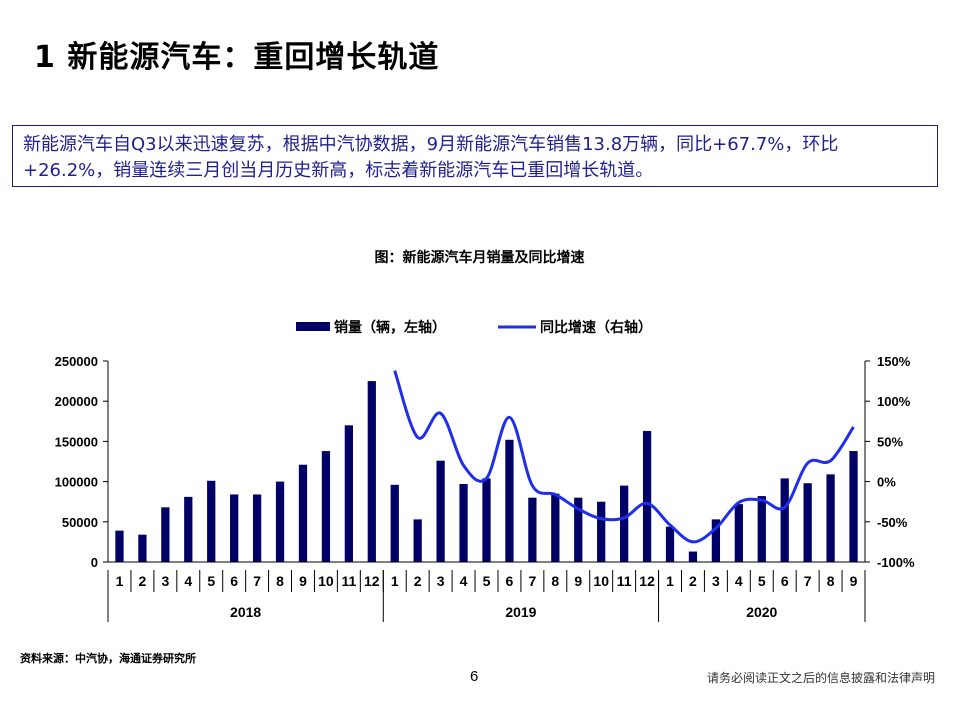 The image size is (959, 719). I want to click on line-yoy-growth, so click(624, 457).